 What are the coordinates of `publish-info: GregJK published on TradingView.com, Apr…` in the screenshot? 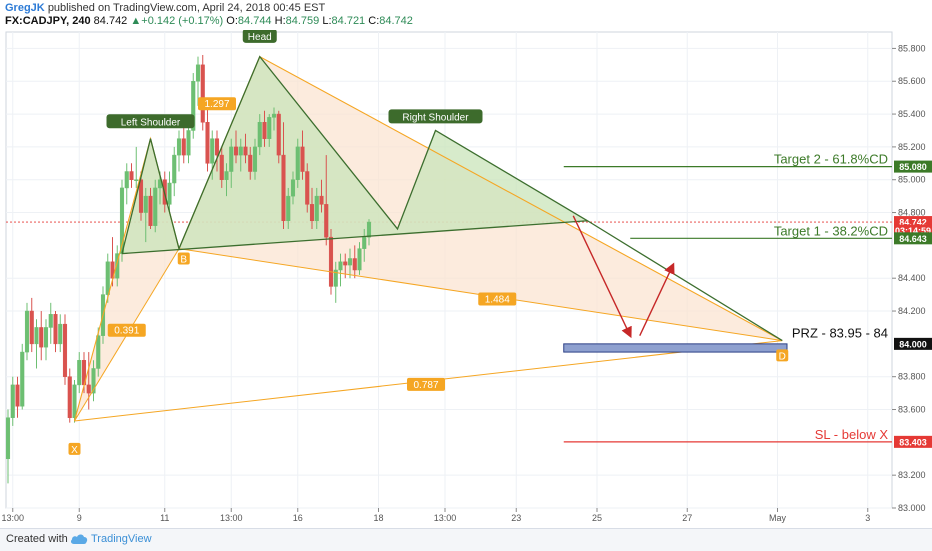 It's located at (165, 8).